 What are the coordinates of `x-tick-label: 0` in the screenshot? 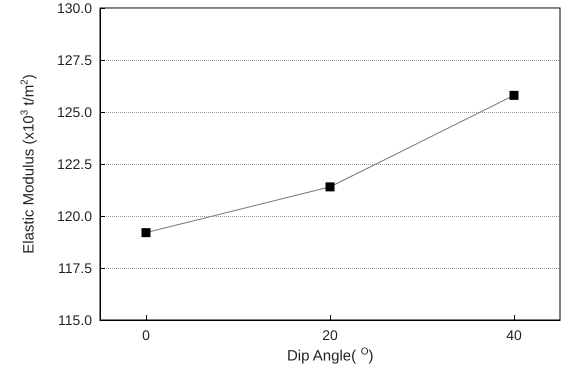 It's located at (146, 335).